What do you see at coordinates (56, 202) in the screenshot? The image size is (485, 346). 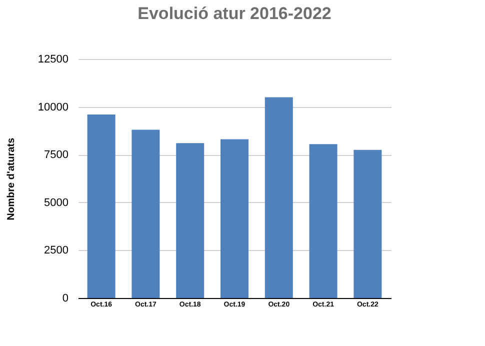 I see `y-tick-label: 5000` at bounding box center [56, 202].